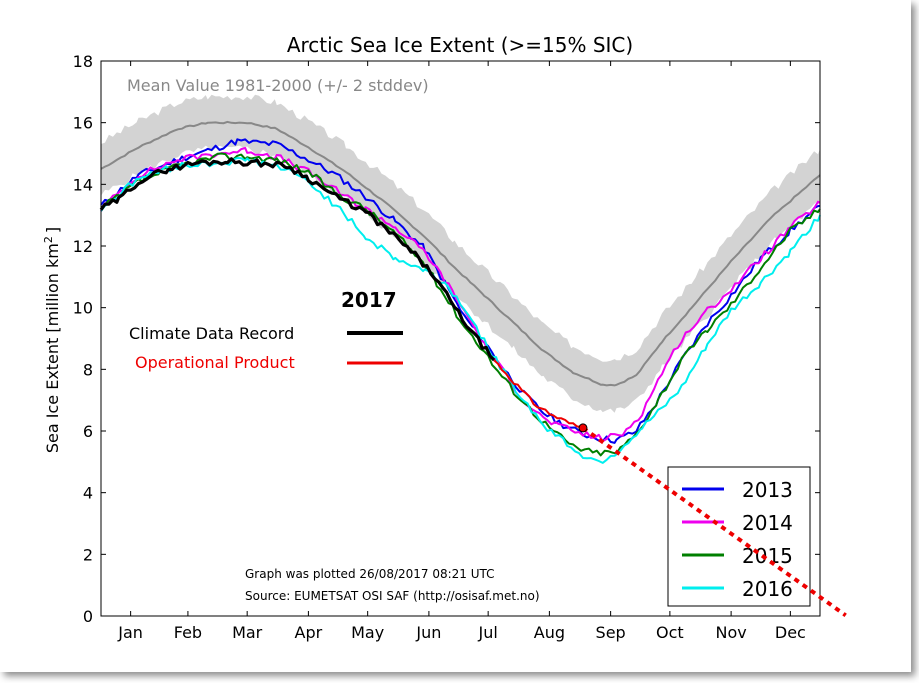 The image size is (919, 683). Describe the element at coordinates (460, 45) in the screenshot. I see `chart-title: Arctic Sea Ice Extent (>=15% SIC)` at that location.